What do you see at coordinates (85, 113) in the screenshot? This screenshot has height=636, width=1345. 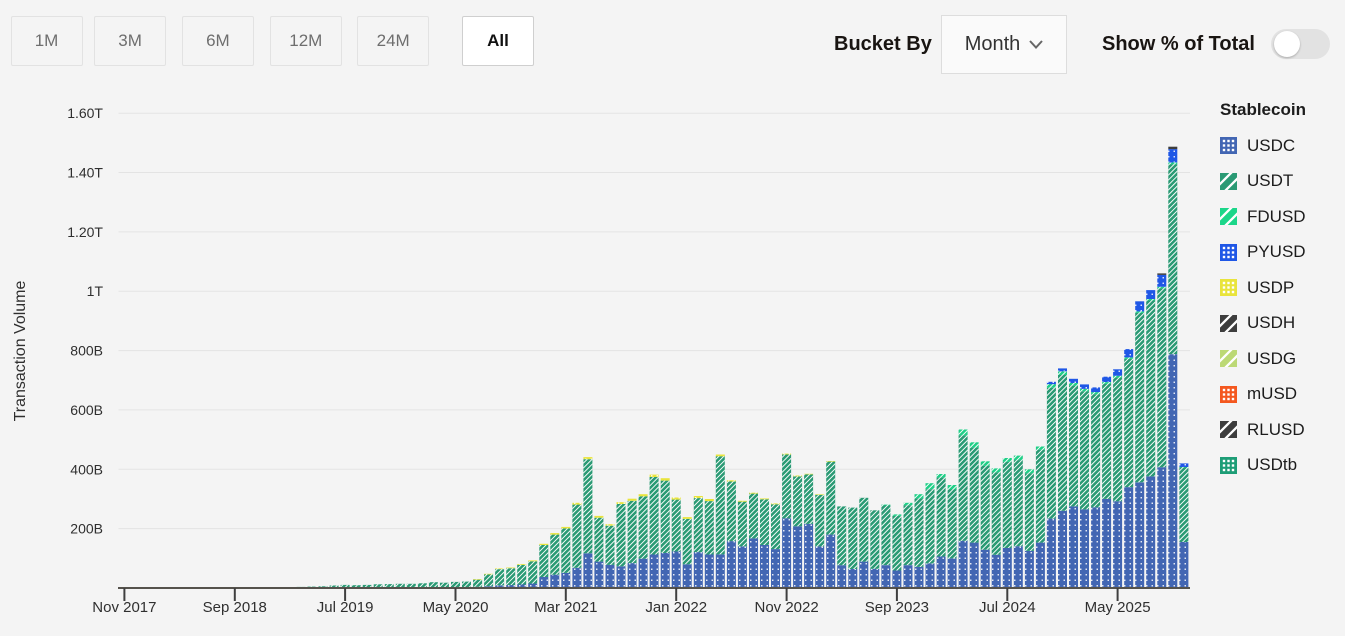 I see `svg-text: 1.60T` at bounding box center [85, 113].